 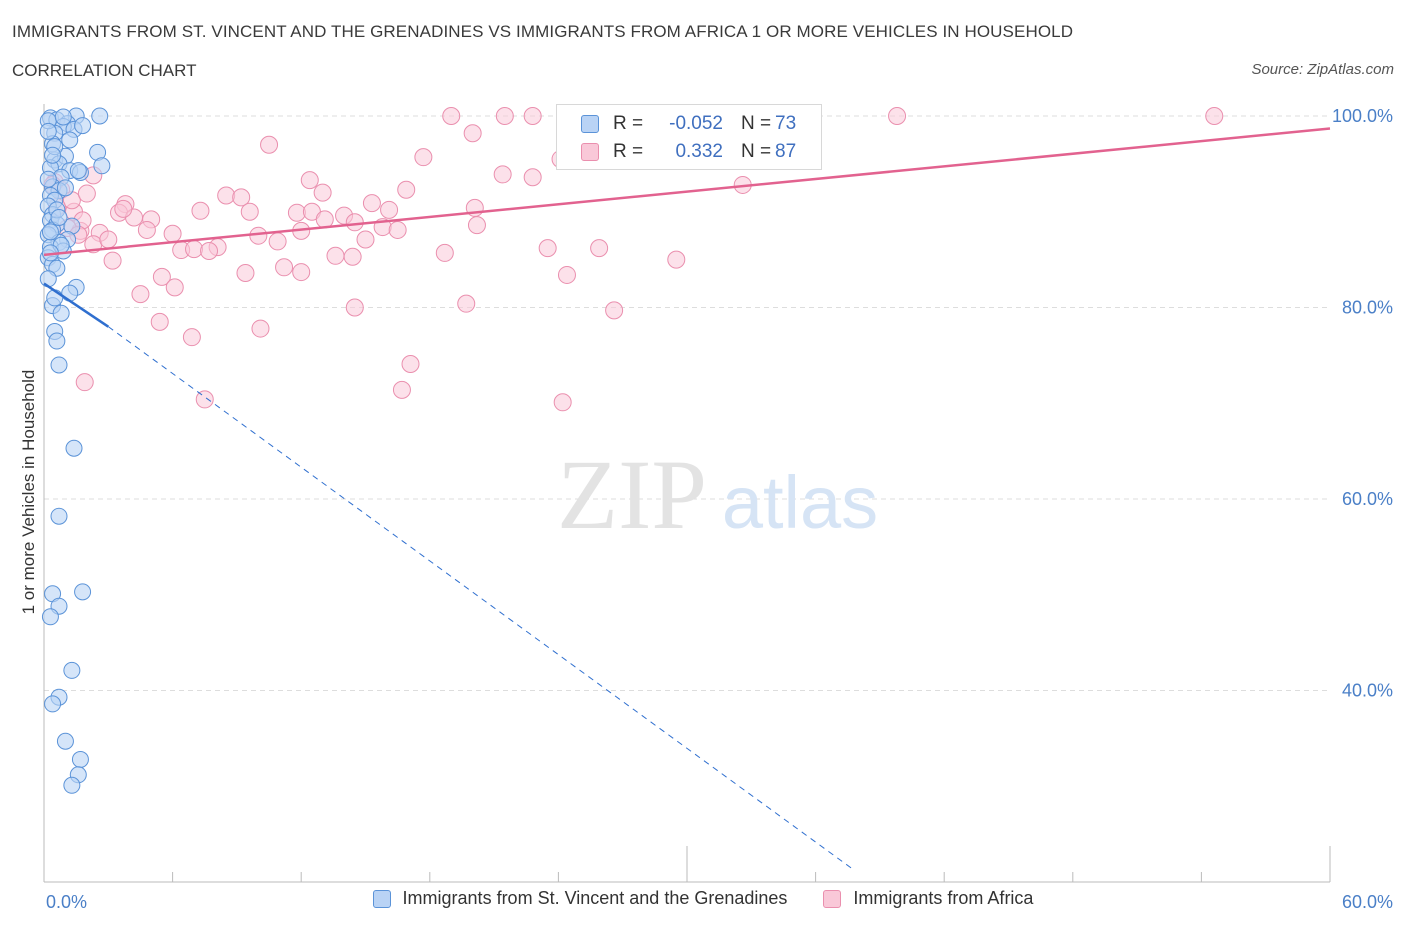 I want to click on y-tick-label: 100.0%, so click(x=1362, y=116).